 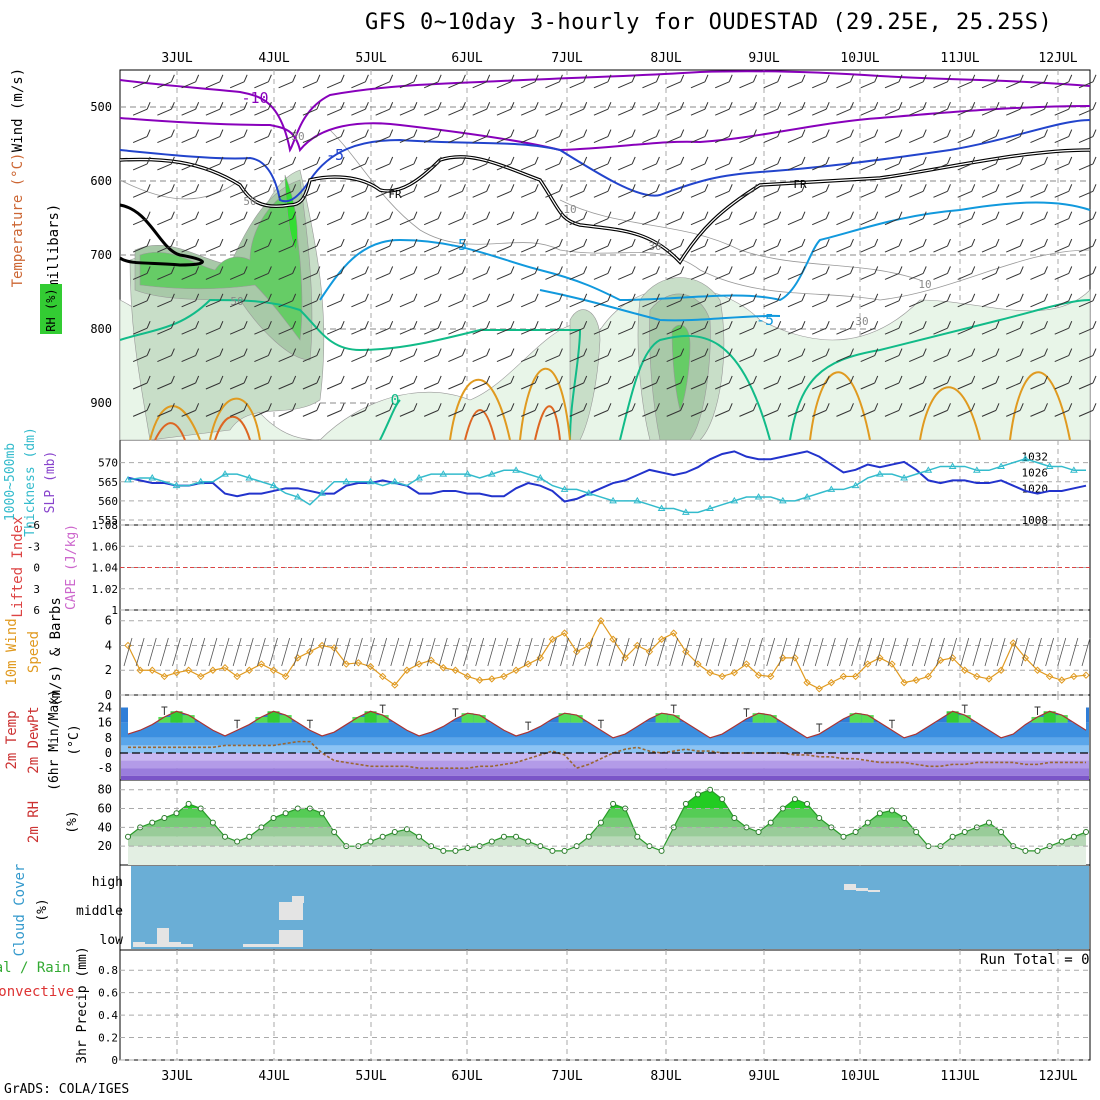 I want to click on rh-marker, so click(x=1073, y=836).